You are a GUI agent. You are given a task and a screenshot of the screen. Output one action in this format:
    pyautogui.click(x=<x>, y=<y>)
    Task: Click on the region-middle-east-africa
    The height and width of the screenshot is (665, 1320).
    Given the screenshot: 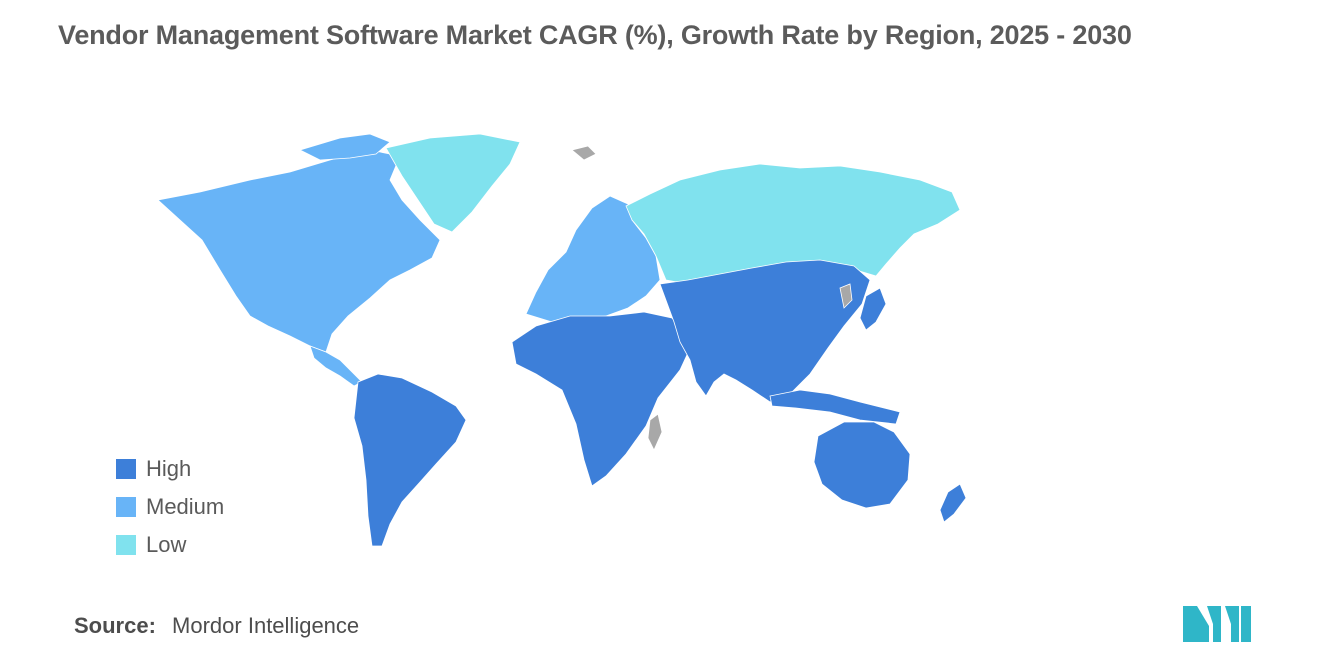 What is the action you would take?
    pyautogui.click(x=602, y=399)
    